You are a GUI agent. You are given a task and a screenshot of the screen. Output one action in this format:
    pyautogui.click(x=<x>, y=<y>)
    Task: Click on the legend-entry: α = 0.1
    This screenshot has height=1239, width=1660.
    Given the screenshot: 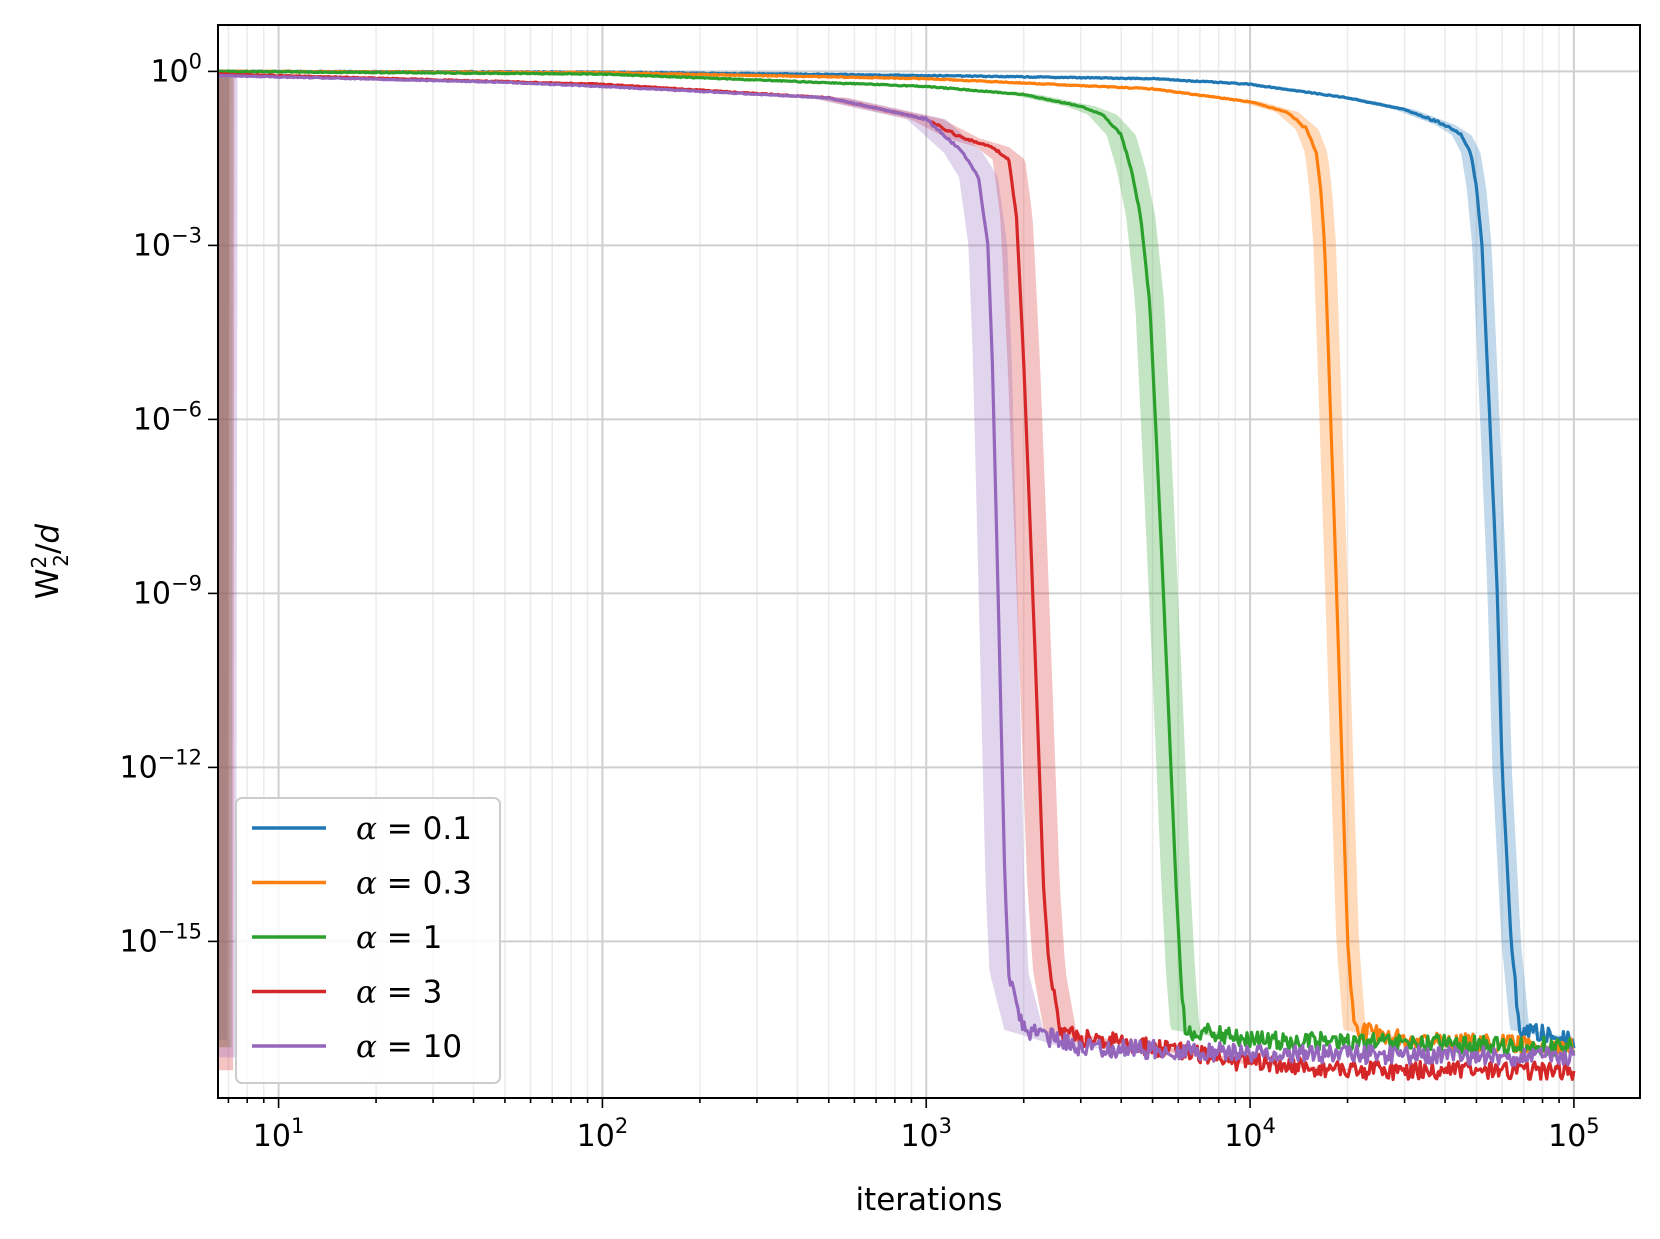 What is the action you would take?
    pyautogui.click(x=414, y=829)
    